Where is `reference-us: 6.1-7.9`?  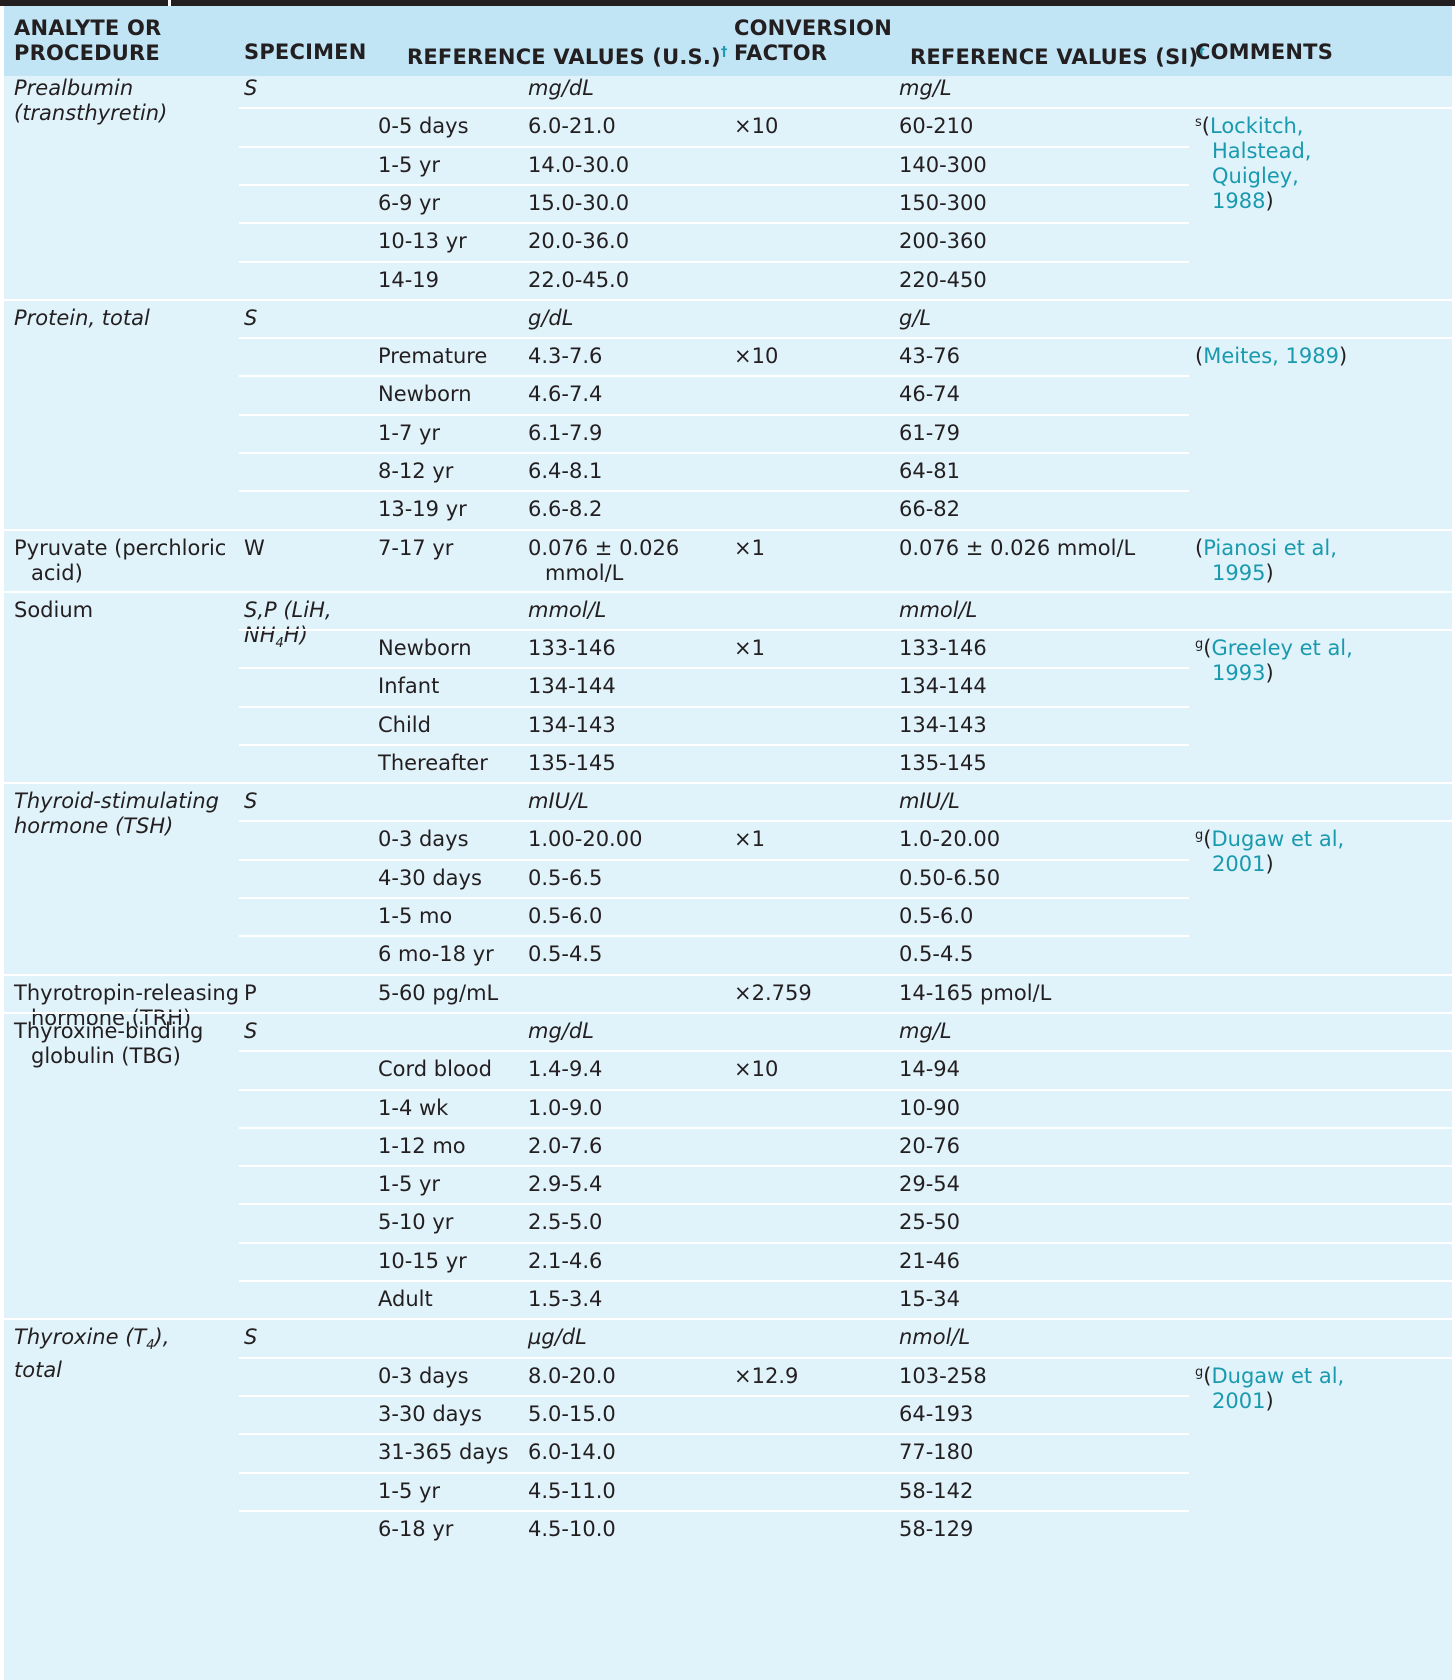
reference-us: 6.1-7.9 is located at coordinates (565, 432).